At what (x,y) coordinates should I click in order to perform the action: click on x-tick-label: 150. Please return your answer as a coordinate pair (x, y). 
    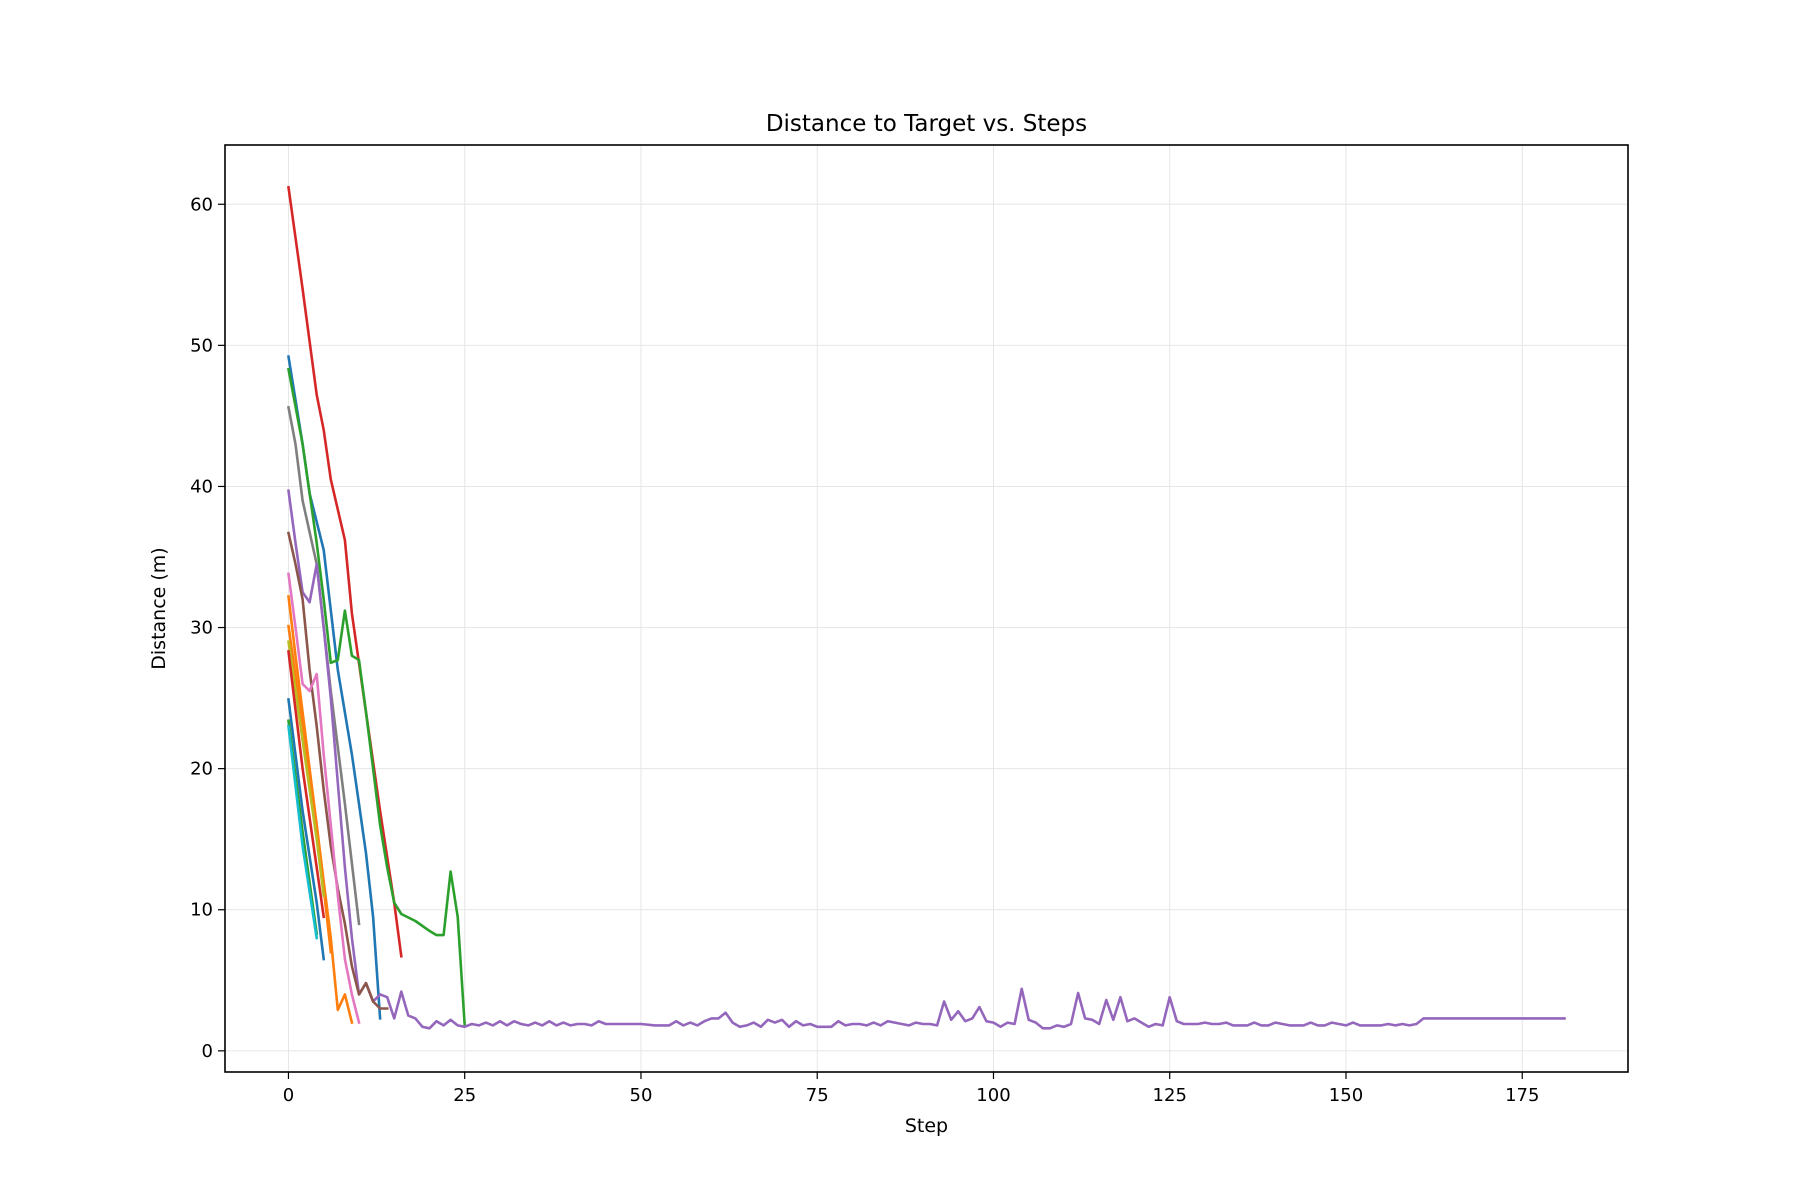
    Looking at the image, I should click on (1346, 1095).